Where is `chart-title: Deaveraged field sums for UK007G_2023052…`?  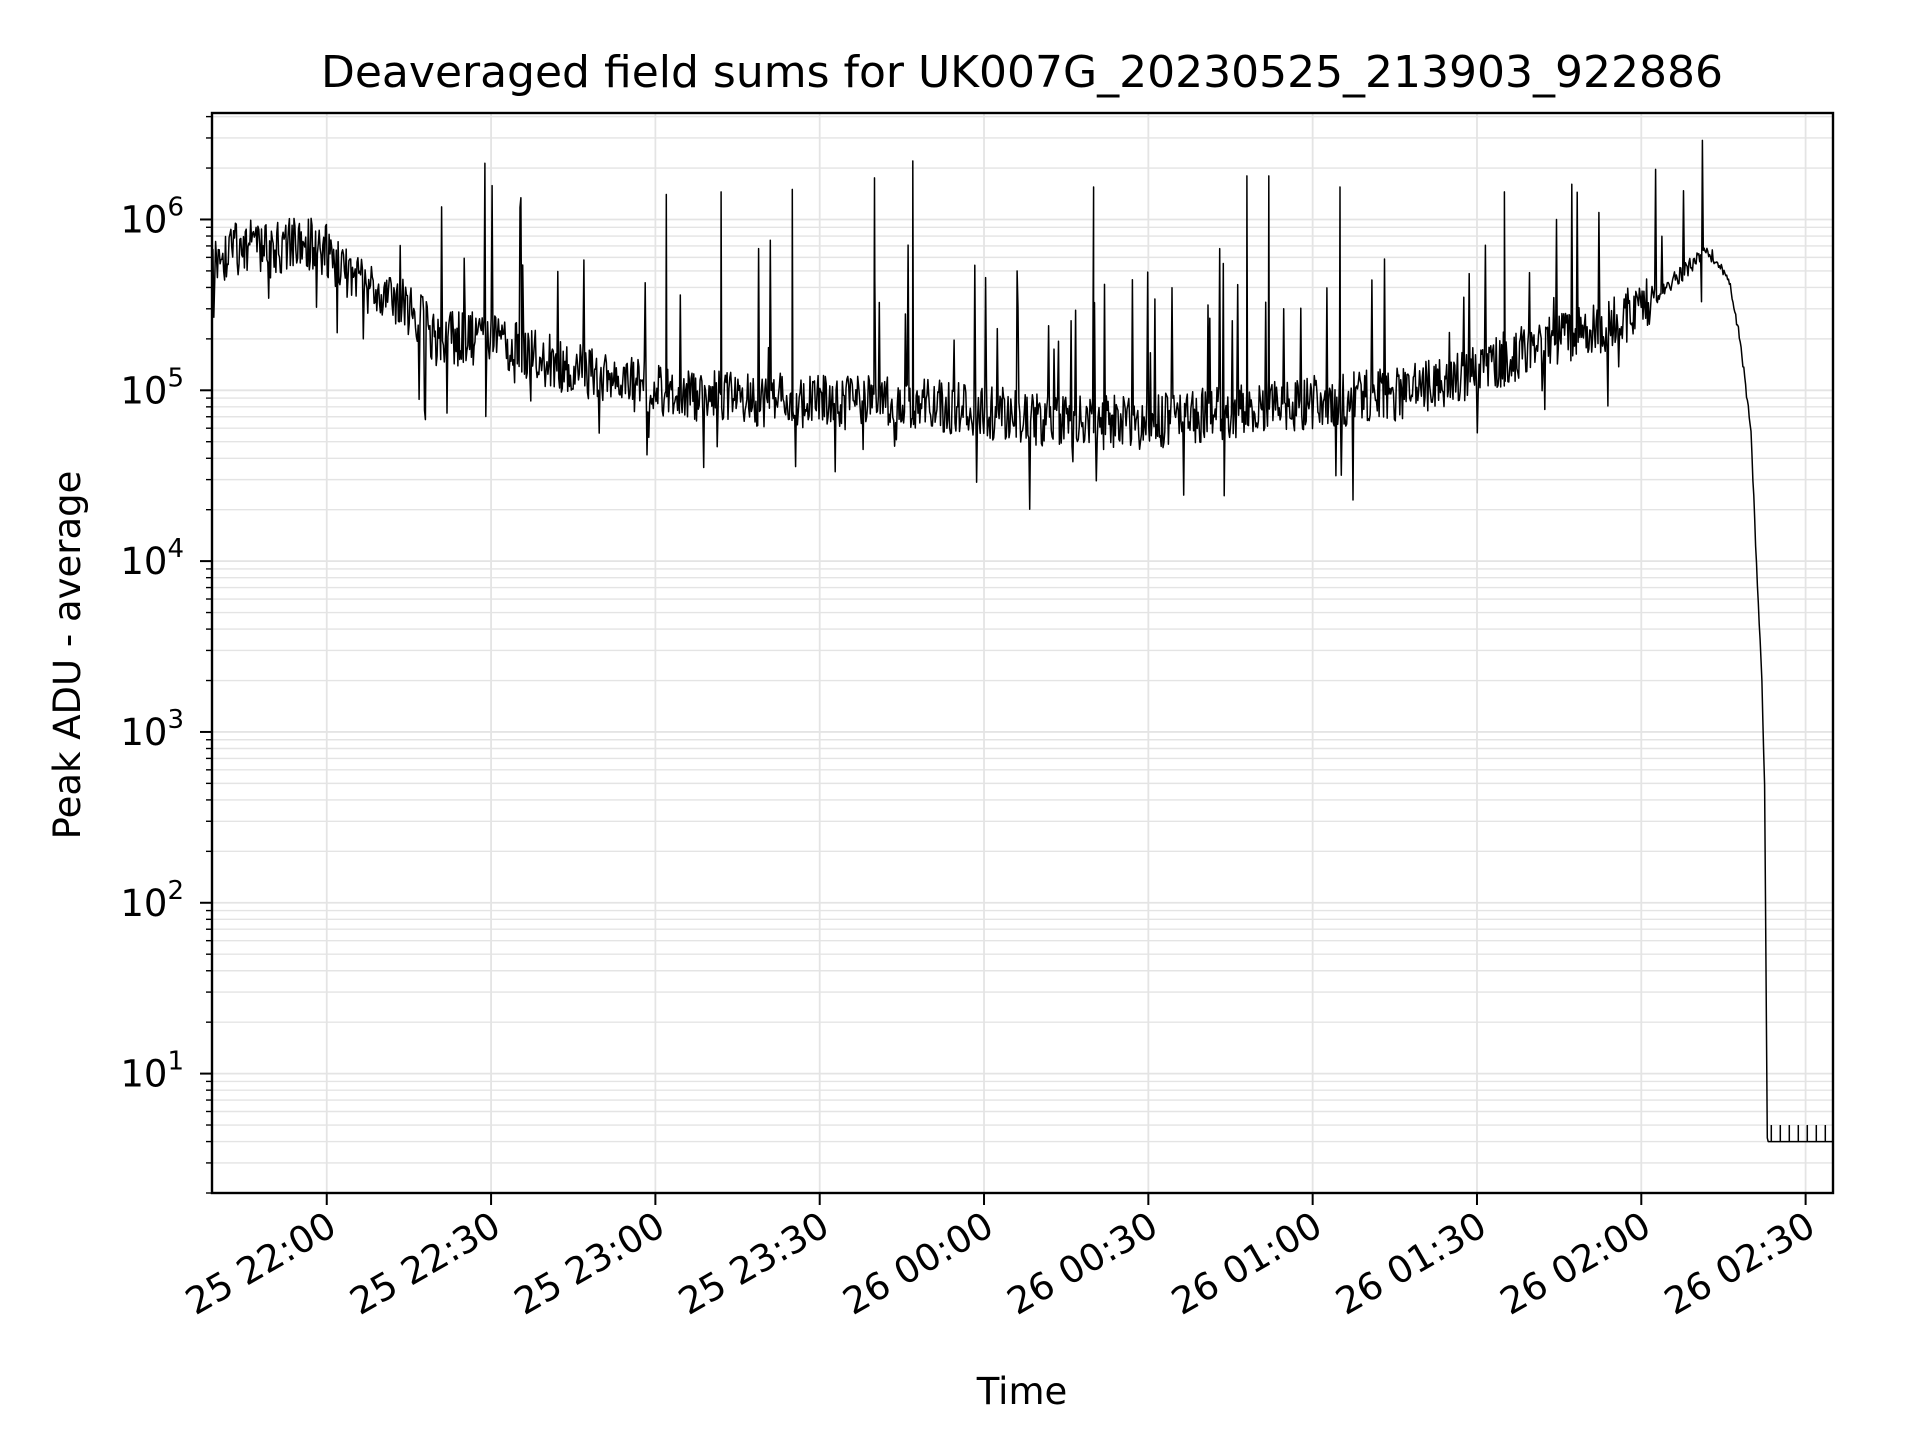
chart-title: Deaveraged field sums for UK007G_2023052… is located at coordinates (1022, 72).